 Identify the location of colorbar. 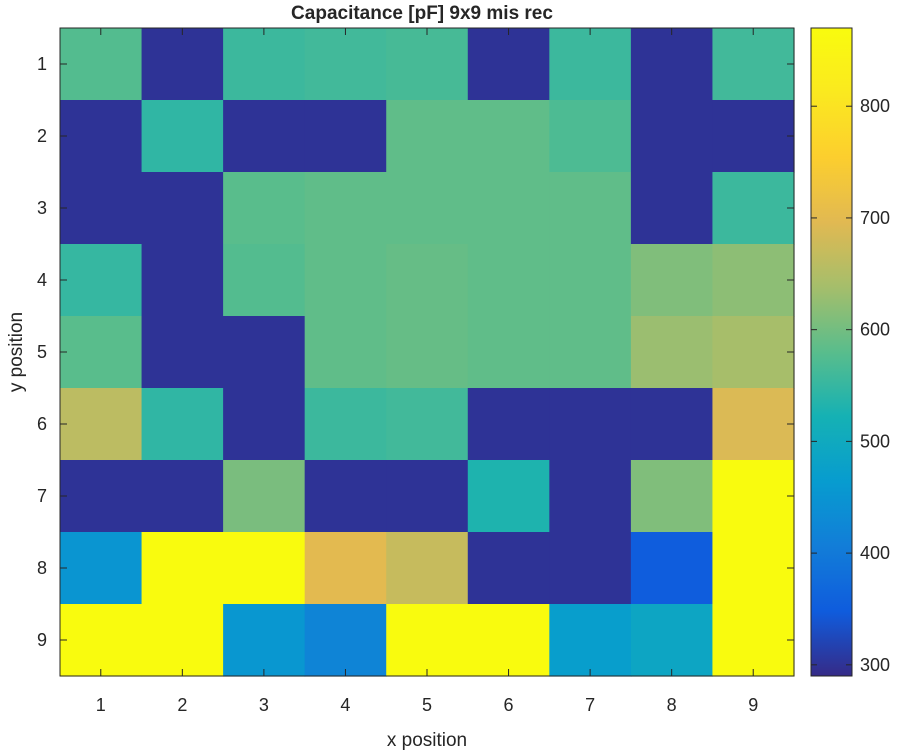
(831, 352).